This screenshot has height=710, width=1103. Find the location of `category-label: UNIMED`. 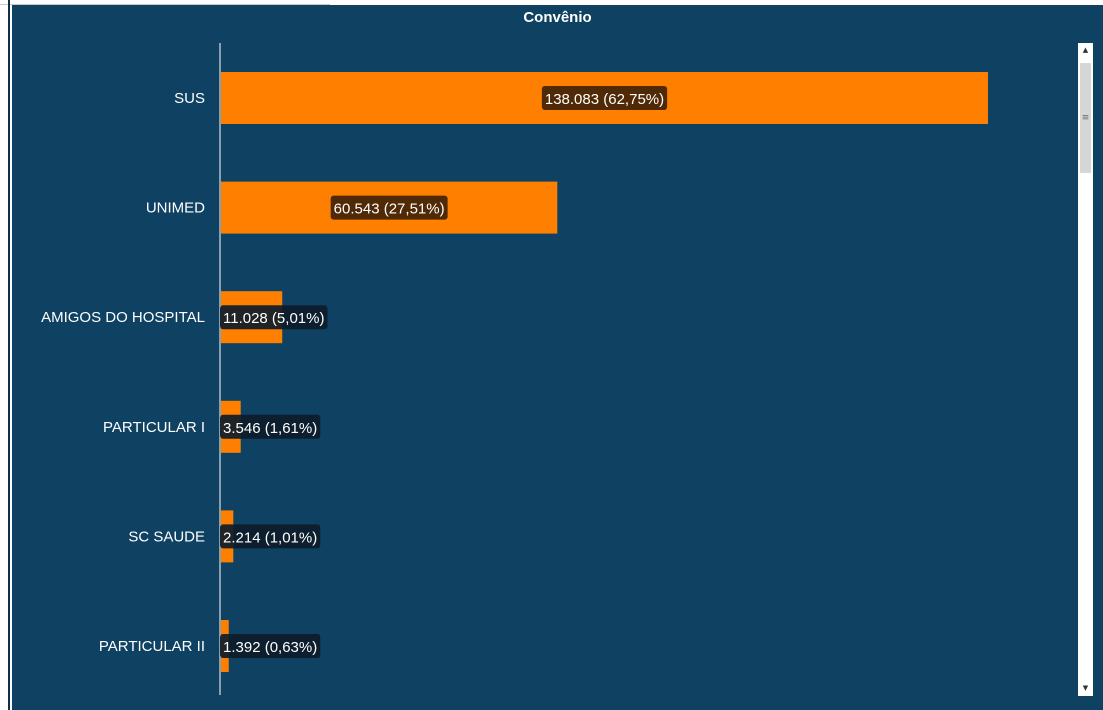

category-label: UNIMED is located at coordinates (175, 208).